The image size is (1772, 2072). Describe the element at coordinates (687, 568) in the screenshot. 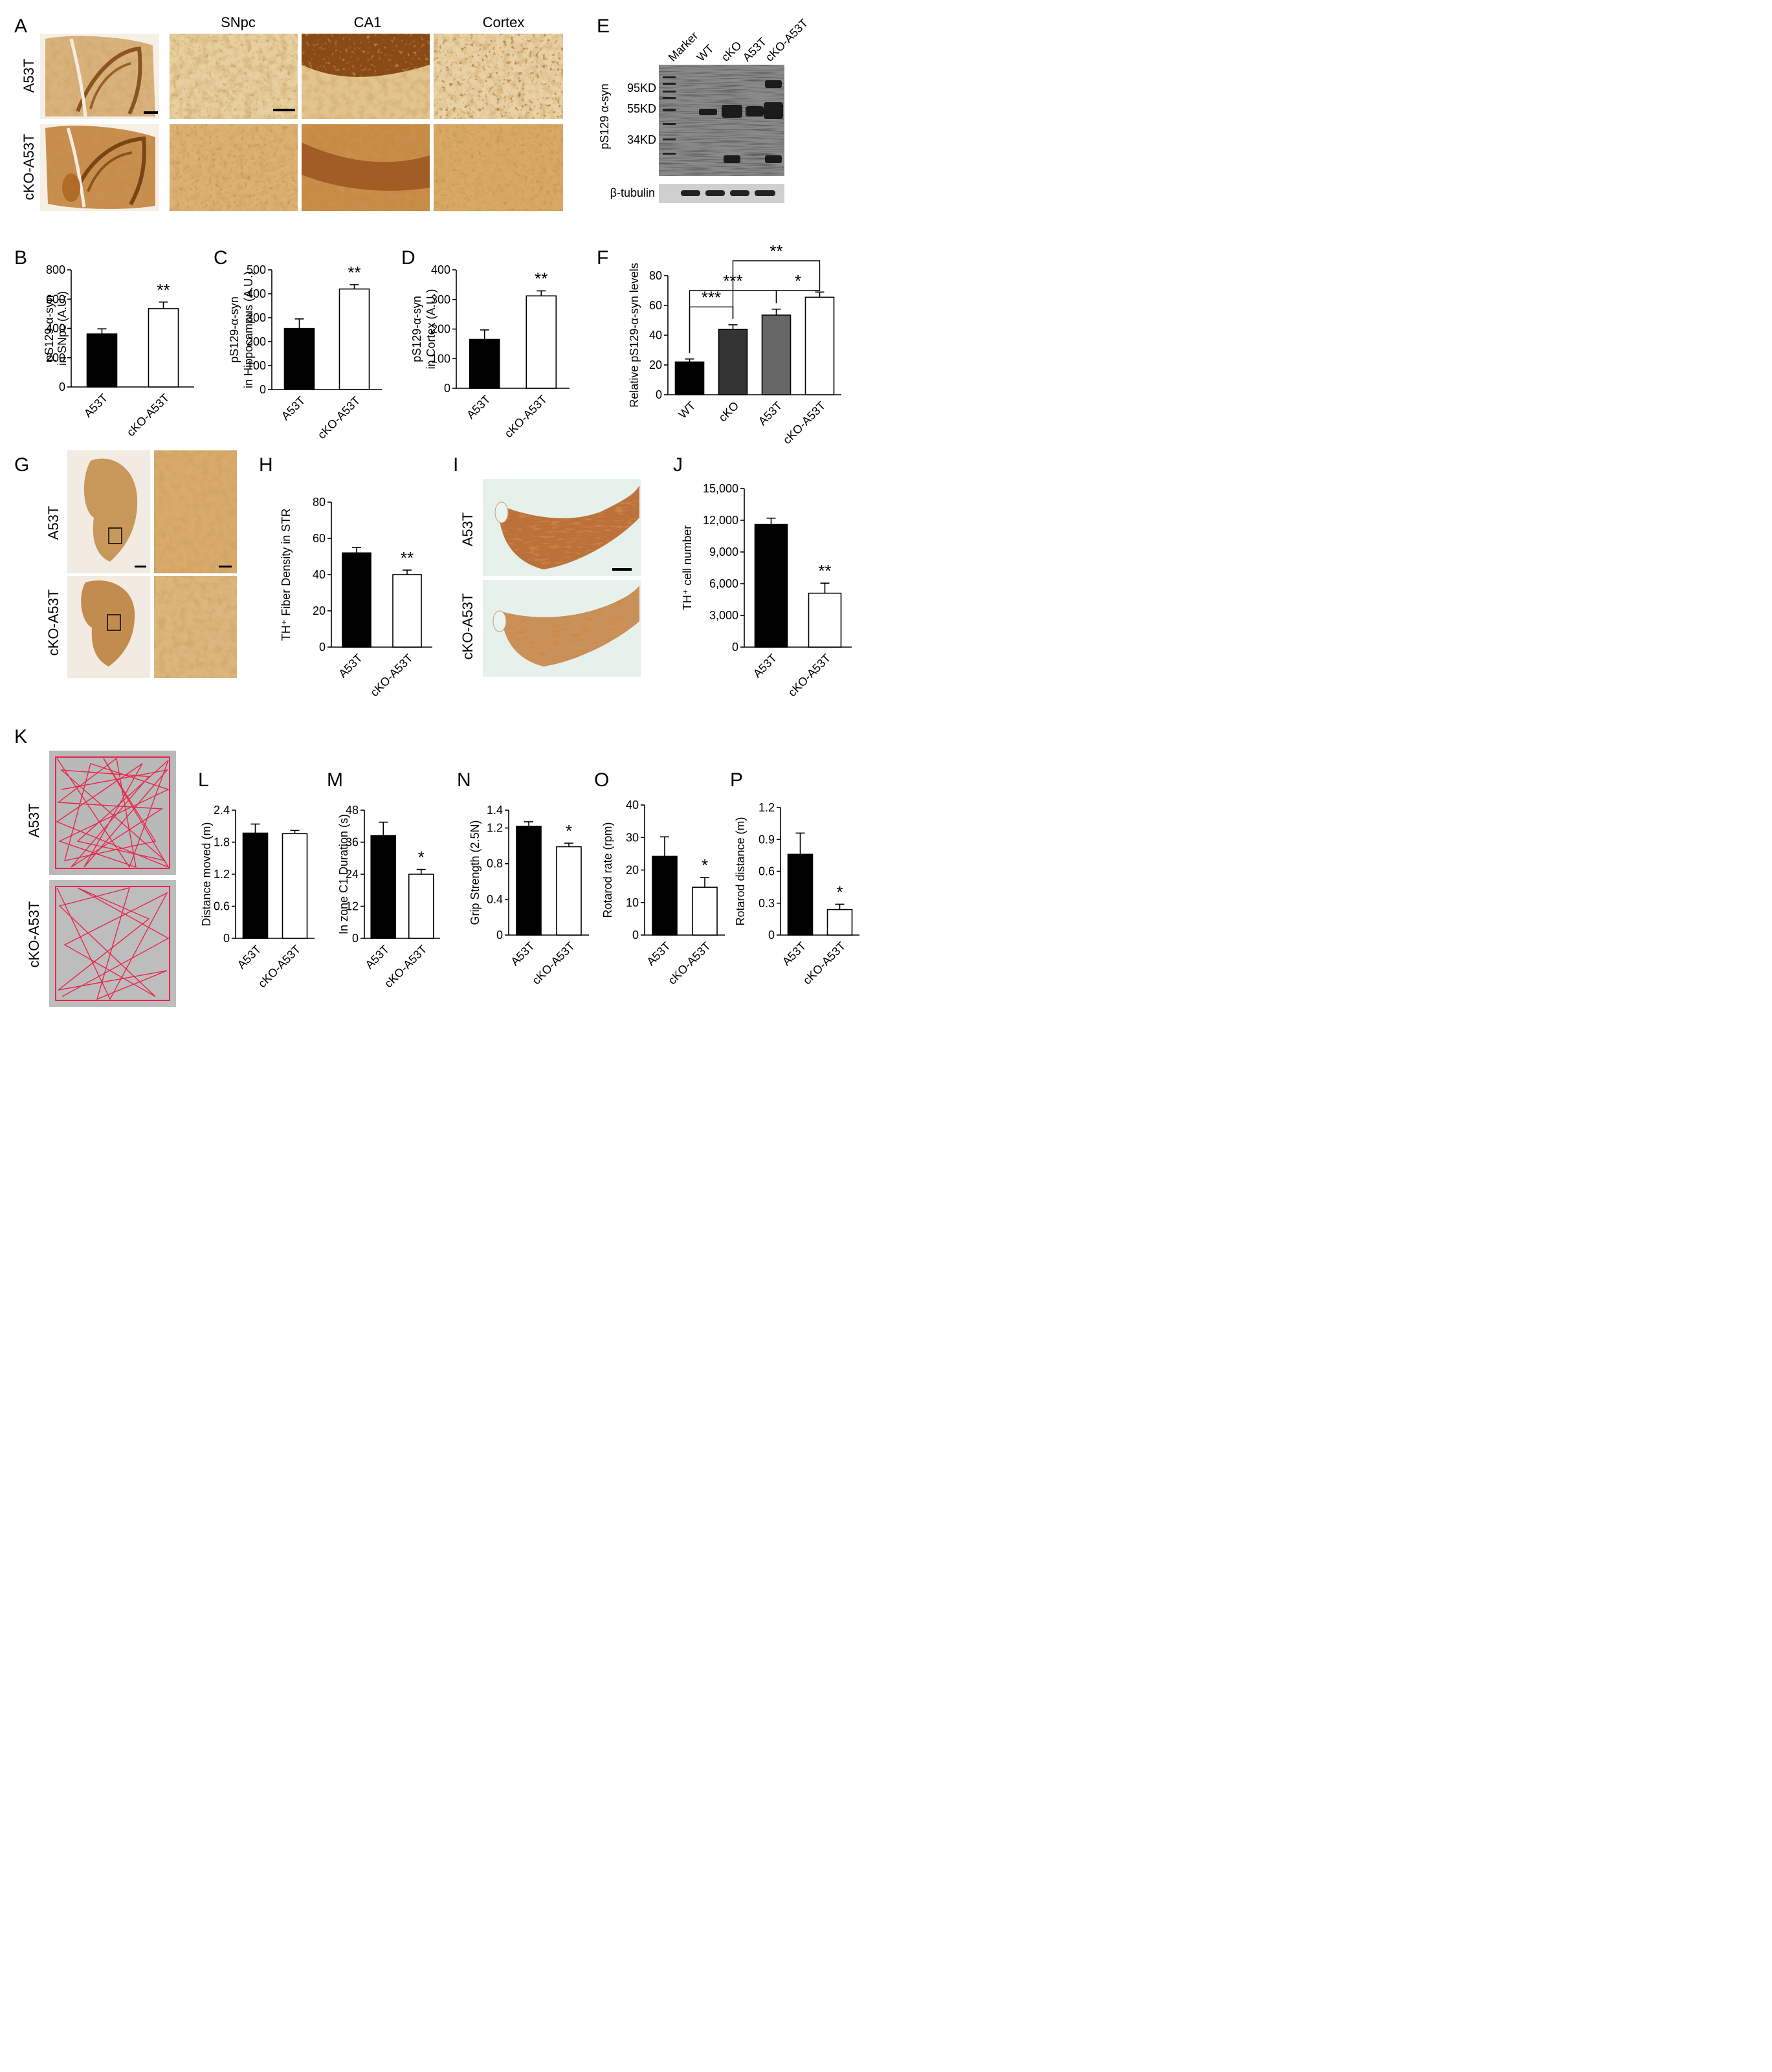

I see `y-axis-label: TH⁺ cell number` at that location.